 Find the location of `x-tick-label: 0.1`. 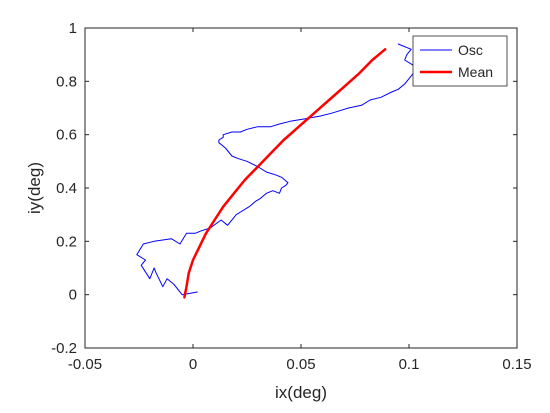

x-tick-label: 0.1 is located at coordinates (409, 364).